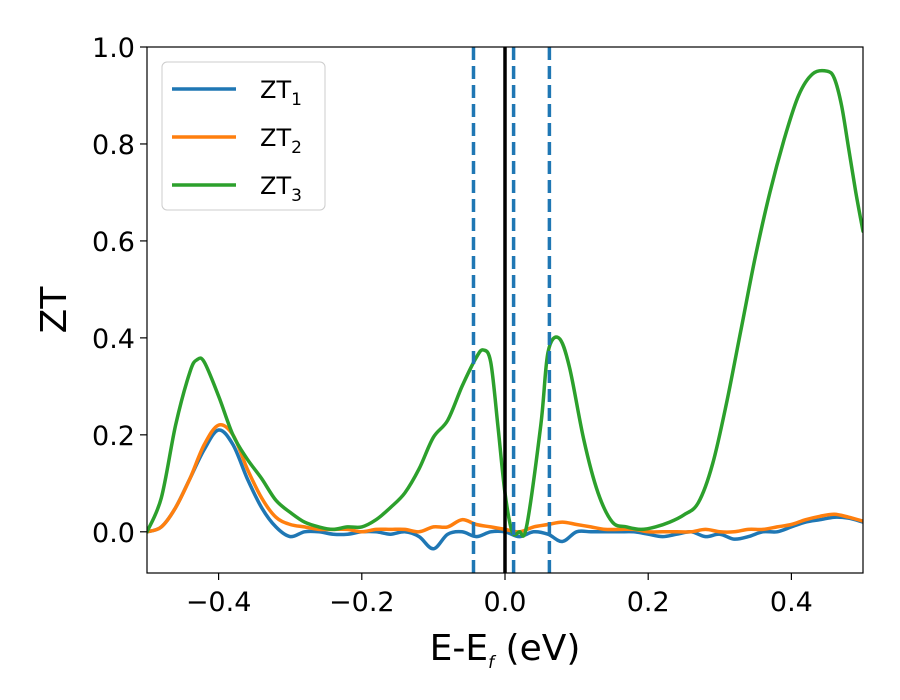 Image resolution: width=900 pixels, height=700 pixels. Describe the element at coordinates (281, 189) in the screenshot. I see `legend-label-zt3: ZT3` at that location.